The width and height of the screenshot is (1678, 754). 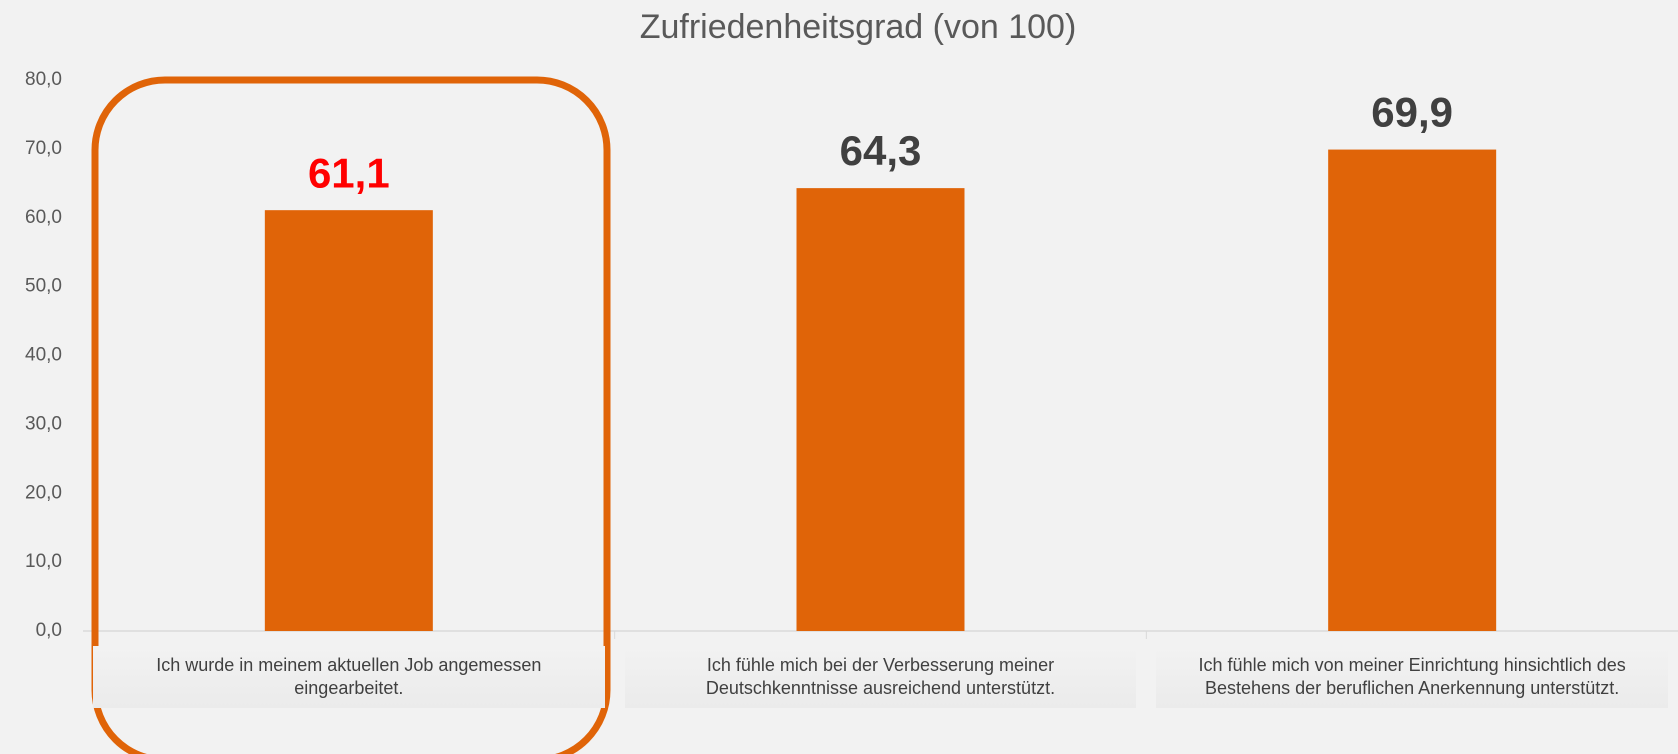 I want to click on y-tick-label: 80,0, so click(x=43, y=79).